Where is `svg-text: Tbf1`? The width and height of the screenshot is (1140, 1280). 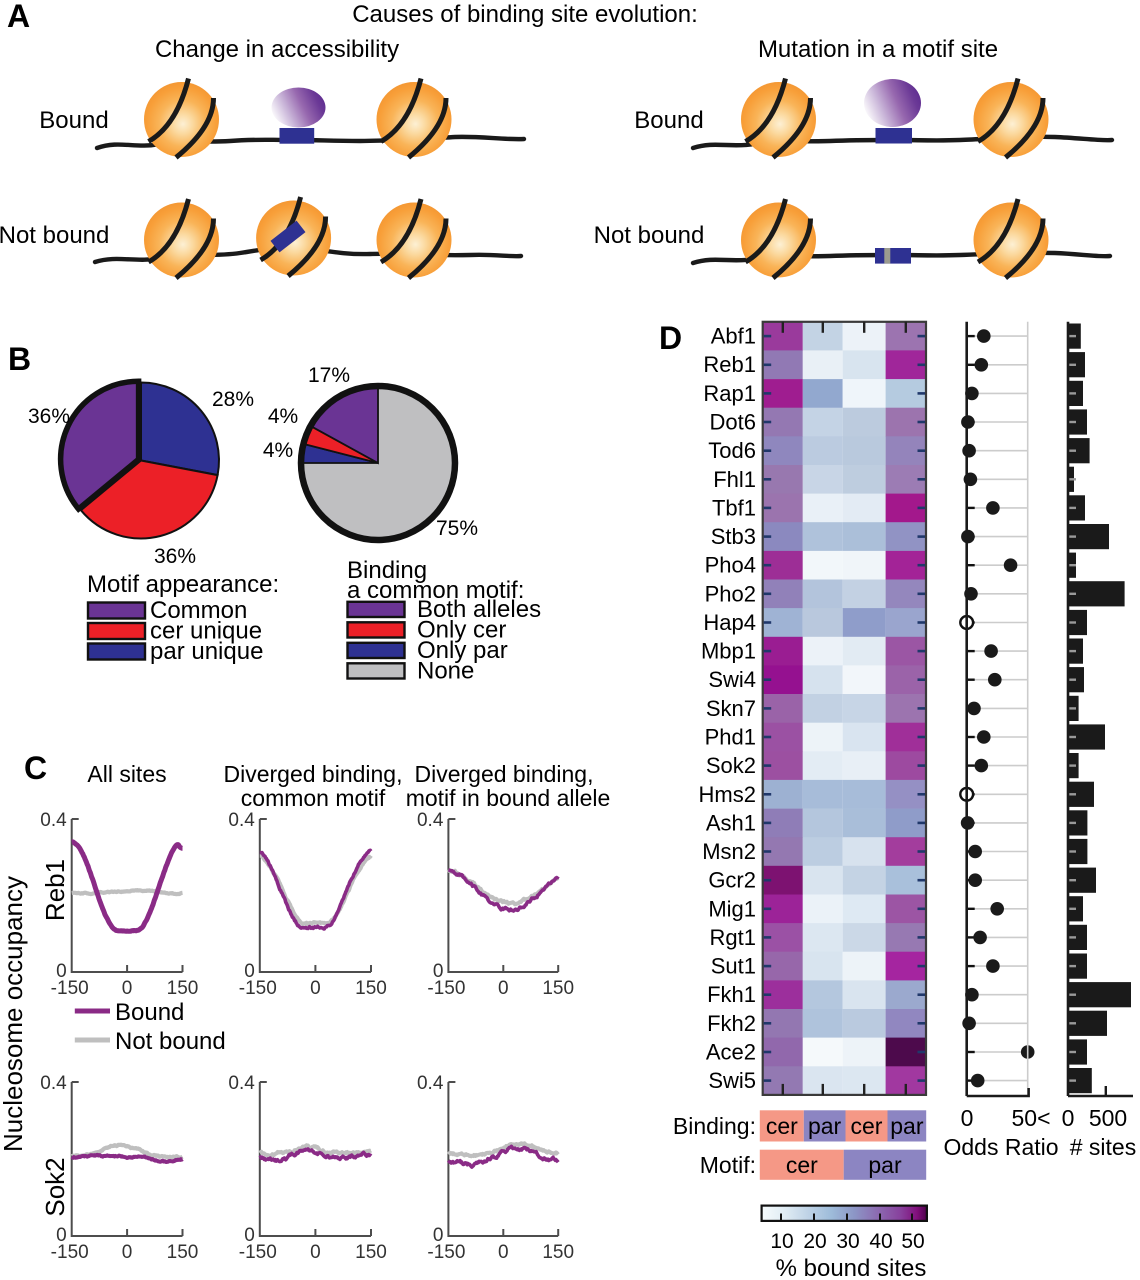 svg-text: Tbf1 is located at coordinates (734, 507).